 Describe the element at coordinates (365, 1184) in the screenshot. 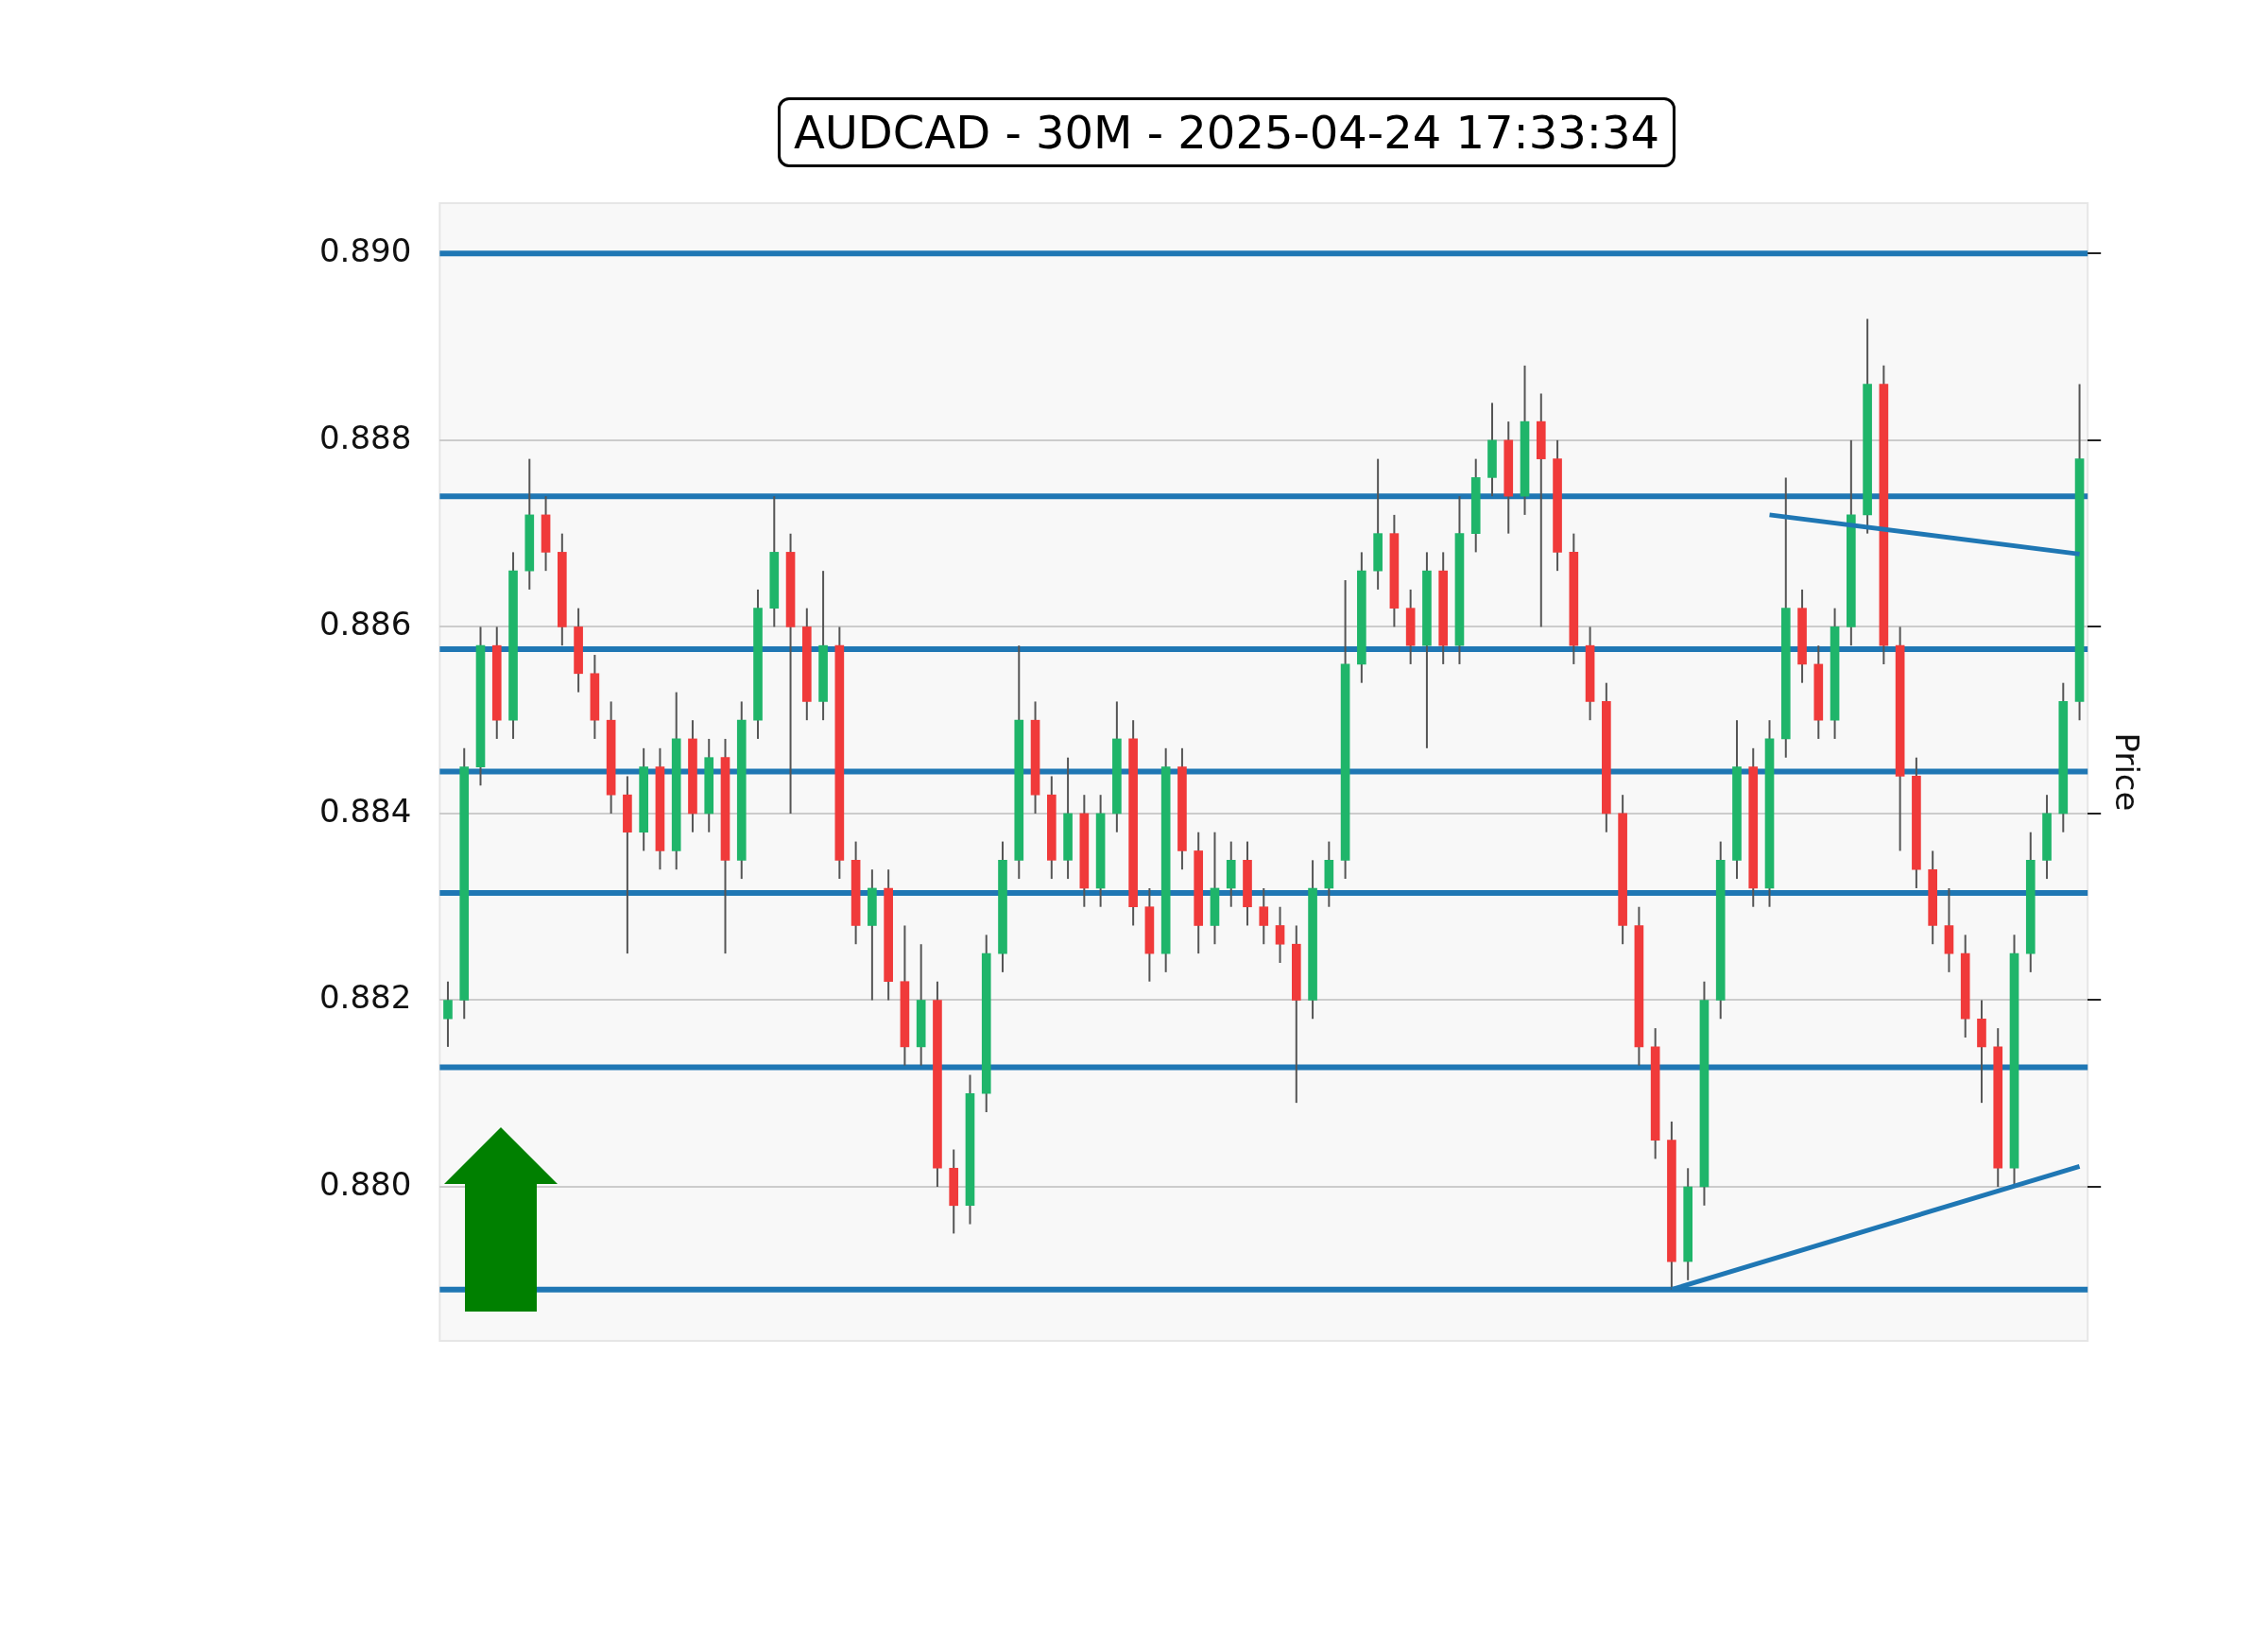

I see `y-tick-label: 0.880` at that location.